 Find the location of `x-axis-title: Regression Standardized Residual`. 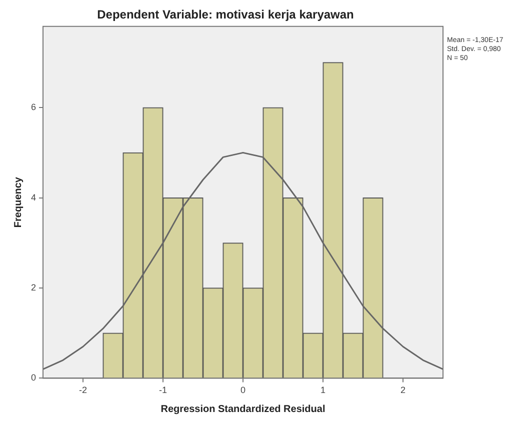

x-axis-title: Regression Standardized Residual is located at coordinates (243, 409).